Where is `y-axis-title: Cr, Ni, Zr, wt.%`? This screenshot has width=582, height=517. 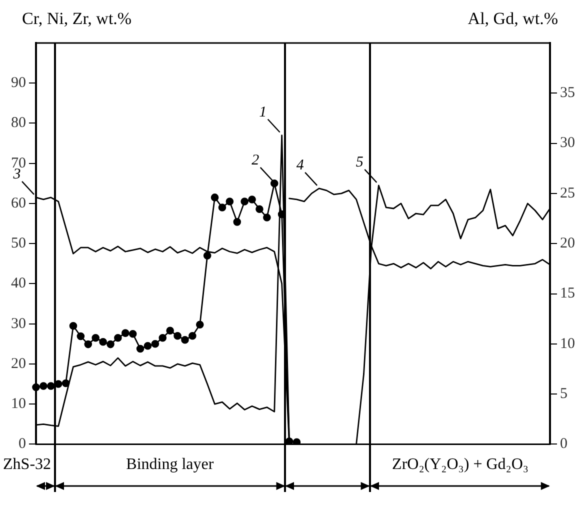 y-axis-title: Cr, Ni, Zr, wt.% is located at coordinates (77, 18).